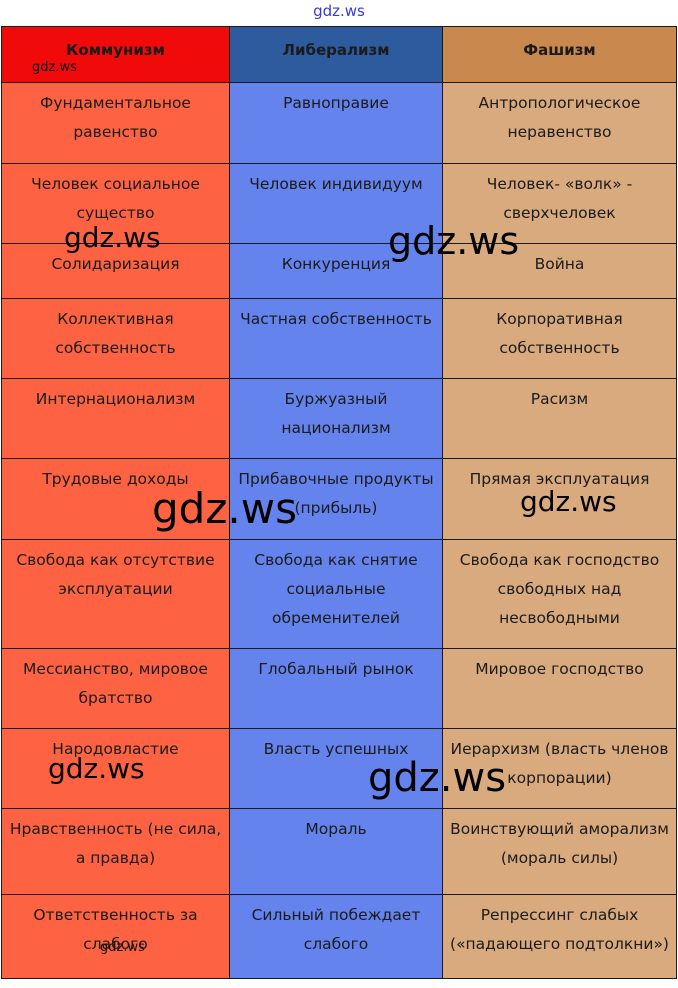  I want to click on cell-liberalism: Конкуренция, so click(336, 271).